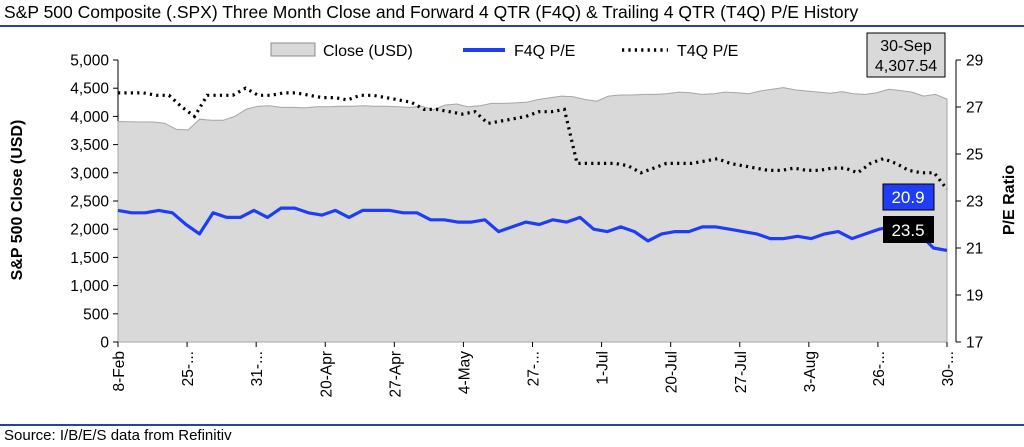 The height and width of the screenshot is (447, 1024). What do you see at coordinates (293, 49) in the screenshot?
I see `legend-swatch-close` at bounding box center [293, 49].